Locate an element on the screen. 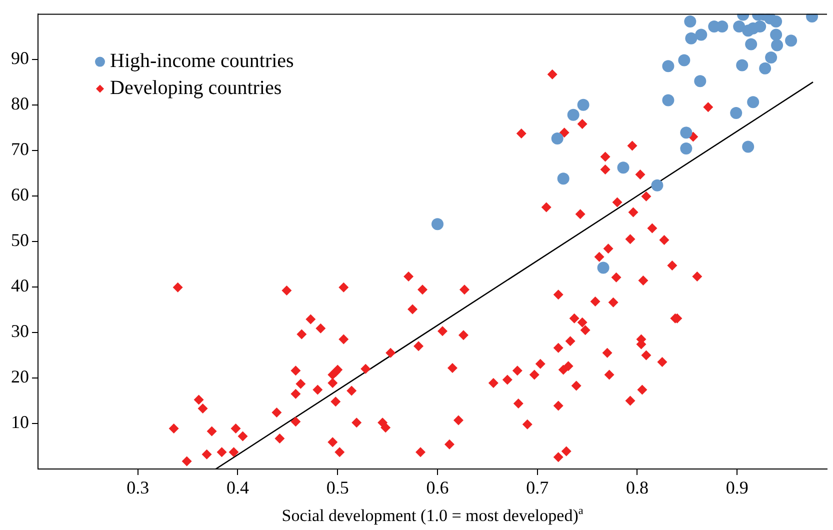  y-tick-label: 50 is located at coordinates (20, 240).